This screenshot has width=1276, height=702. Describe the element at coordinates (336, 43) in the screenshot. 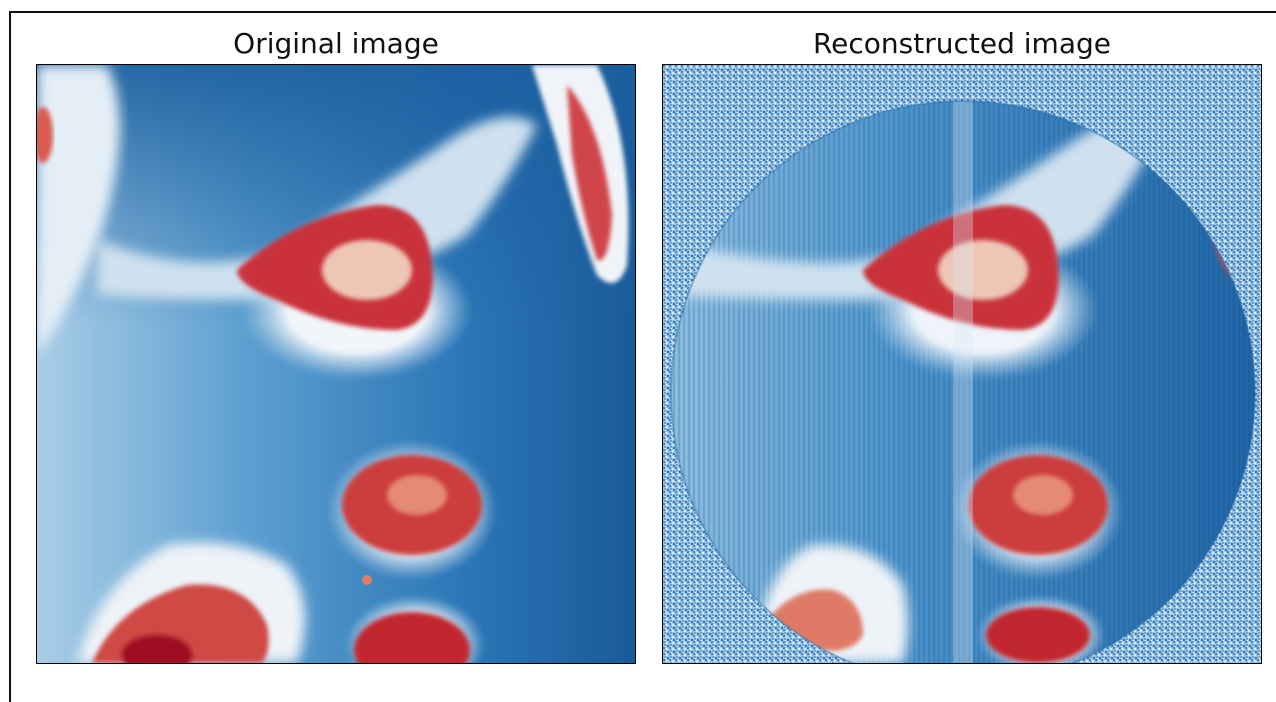

I see `original-image-title: Original image` at that location.